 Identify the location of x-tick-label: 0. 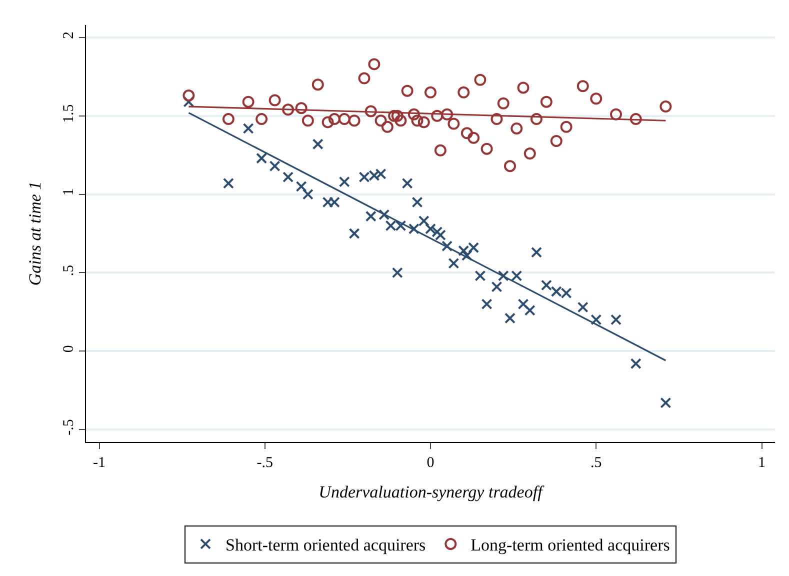
(430, 463).